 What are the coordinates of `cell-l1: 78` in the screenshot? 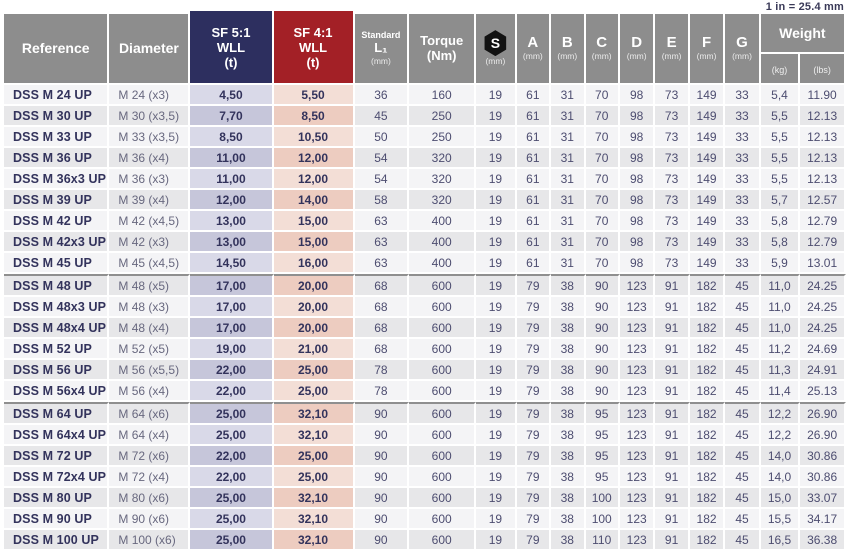 It's located at (382, 370).